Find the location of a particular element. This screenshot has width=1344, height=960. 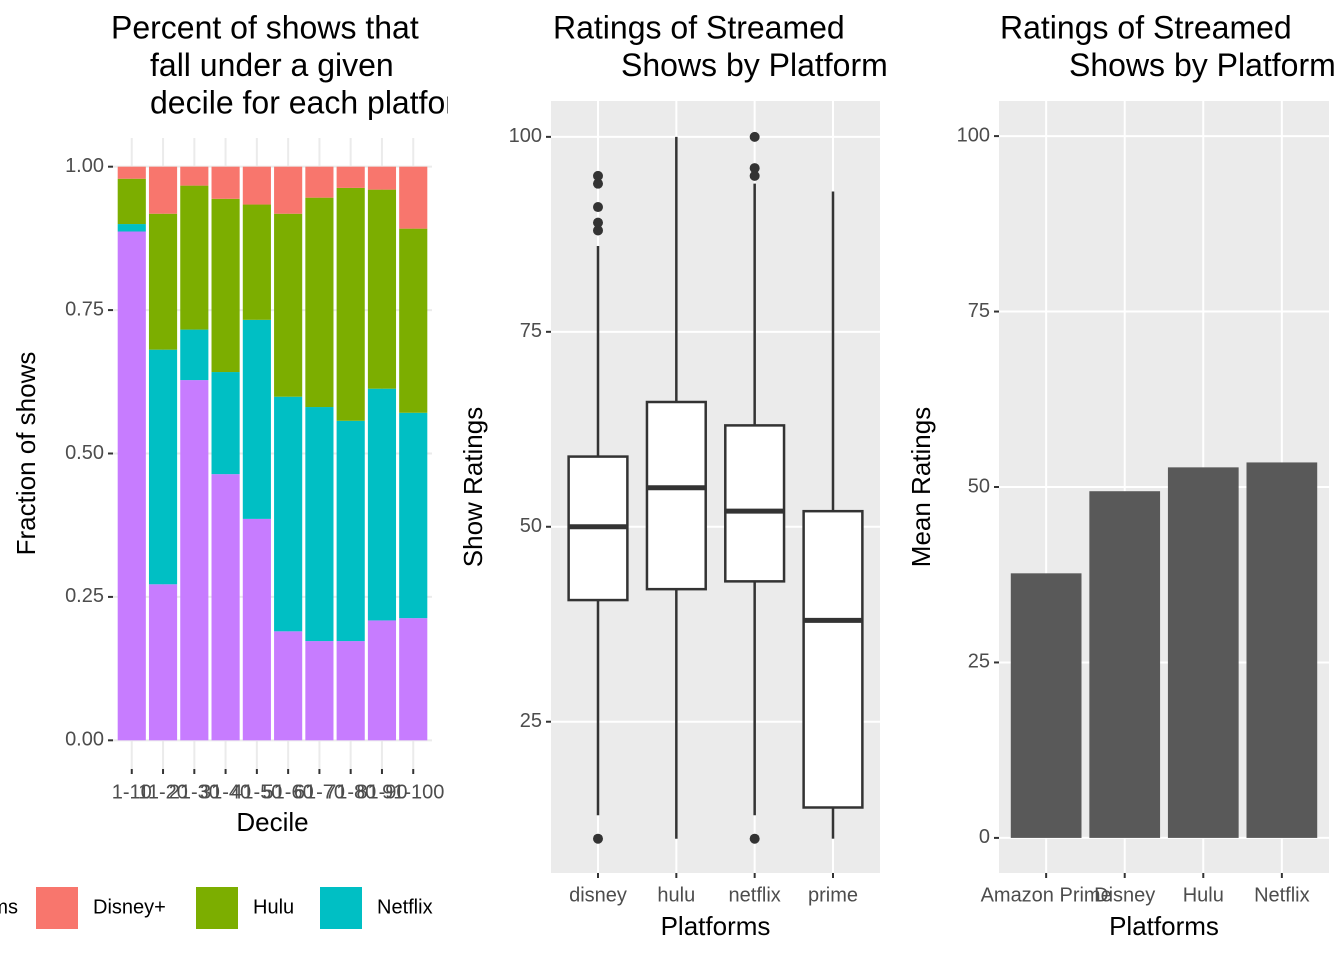

y-tick-label: 0.25 is located at coordinates (84, 596).